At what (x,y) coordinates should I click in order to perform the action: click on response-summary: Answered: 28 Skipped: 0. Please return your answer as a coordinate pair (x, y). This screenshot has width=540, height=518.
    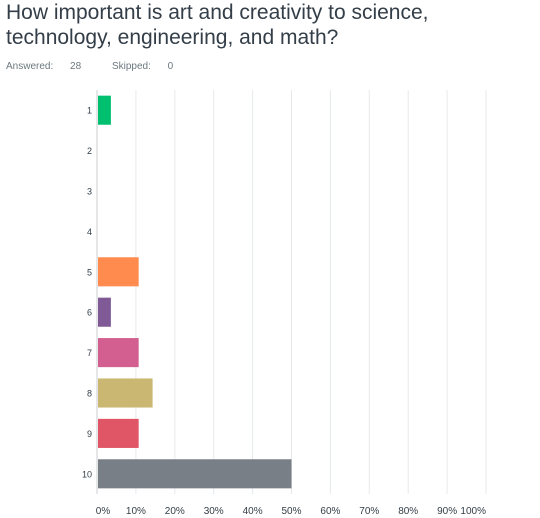
    Looking at the image, I should click on (103, 66).